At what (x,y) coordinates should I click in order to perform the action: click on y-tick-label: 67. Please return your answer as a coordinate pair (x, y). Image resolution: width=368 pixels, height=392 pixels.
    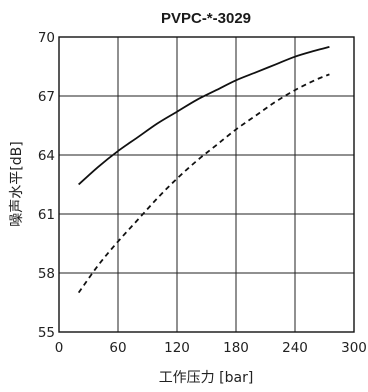
    Looking at the image, I should click on (46, 97).